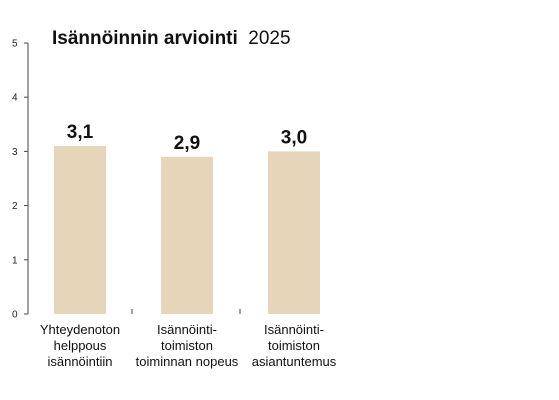 The image size is (559, 400). Describe the element at coordinates (15, 315) in the screenshot. I see `y-tick-label: 0` at that location.